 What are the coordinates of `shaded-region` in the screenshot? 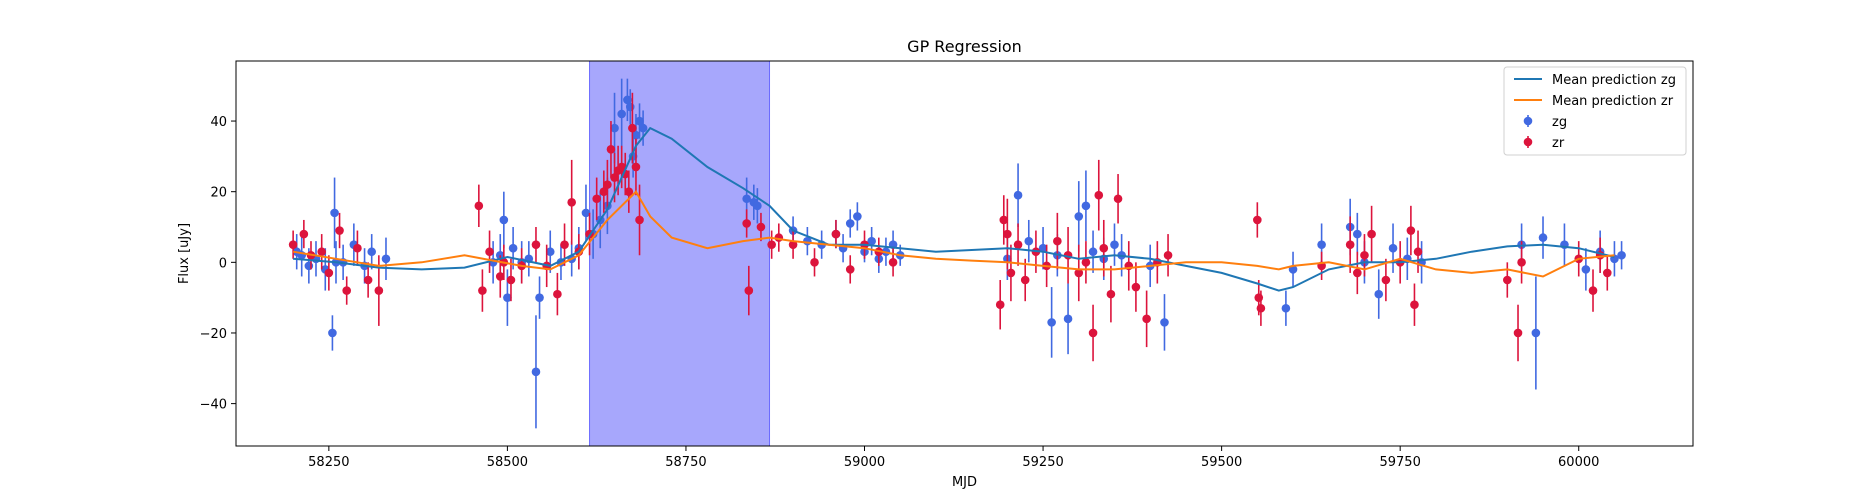 It's located at (680, 253).